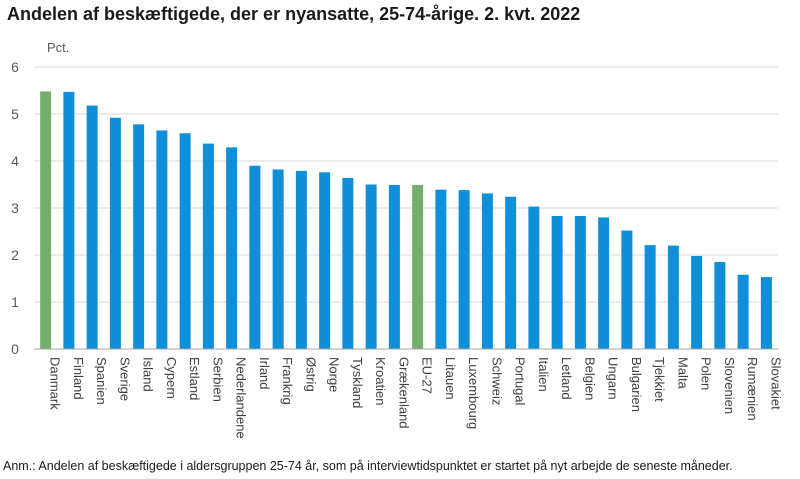 This screenshot has height=479, width=800. I want to click on x-tick-label: Belgien, so click(589, 378).